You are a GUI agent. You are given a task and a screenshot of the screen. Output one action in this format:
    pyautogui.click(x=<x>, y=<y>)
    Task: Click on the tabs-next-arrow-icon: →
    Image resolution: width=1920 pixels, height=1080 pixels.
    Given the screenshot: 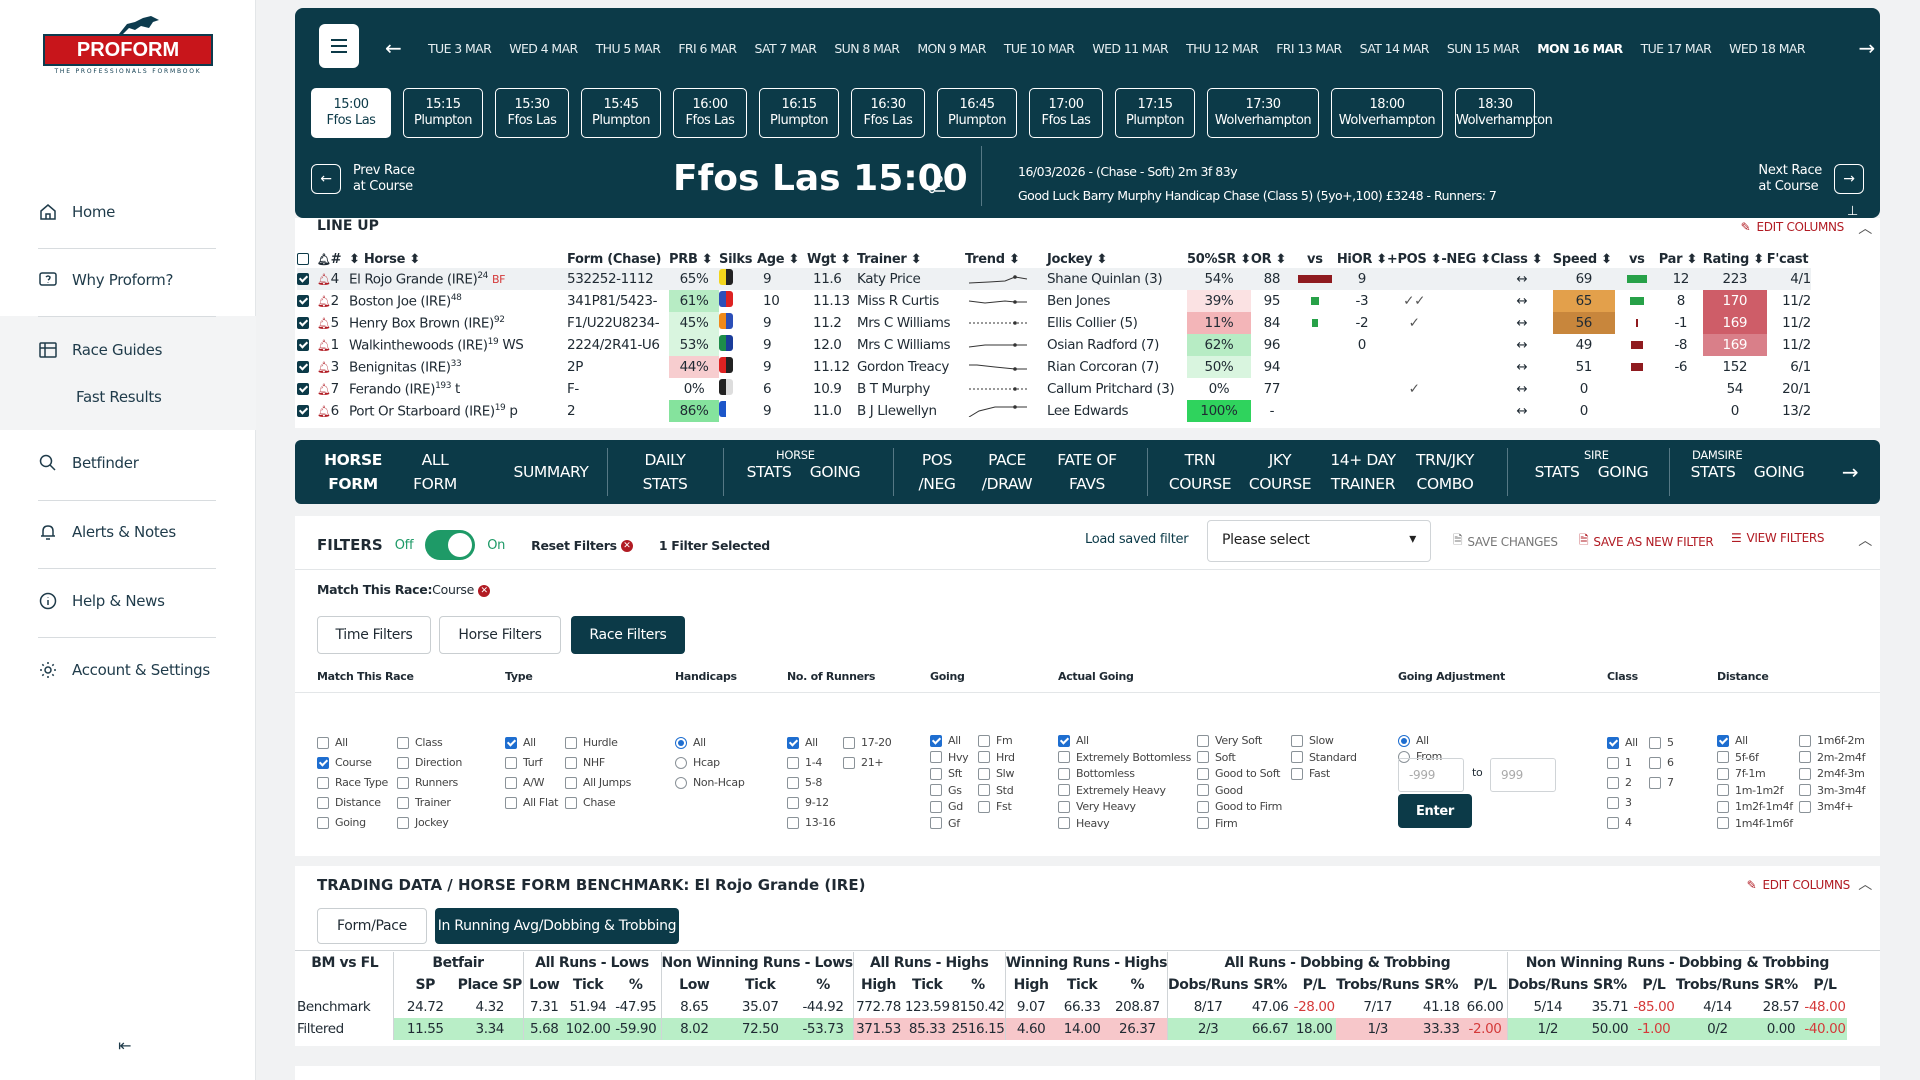 What is the action you would take?
    pyautogui.click(x=1850, y=472)
    